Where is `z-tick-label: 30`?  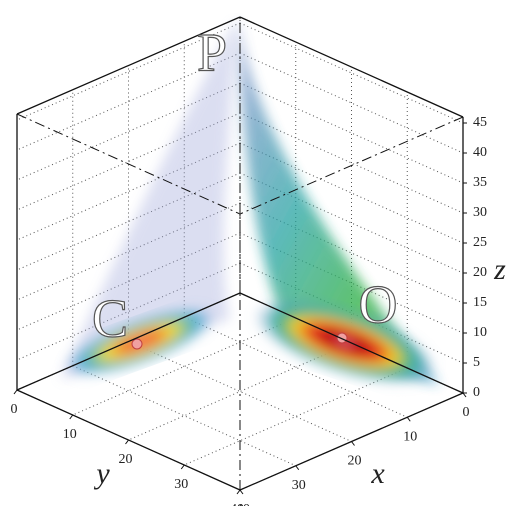
z-tick-label: 30 is located at coordinates (480, 212).